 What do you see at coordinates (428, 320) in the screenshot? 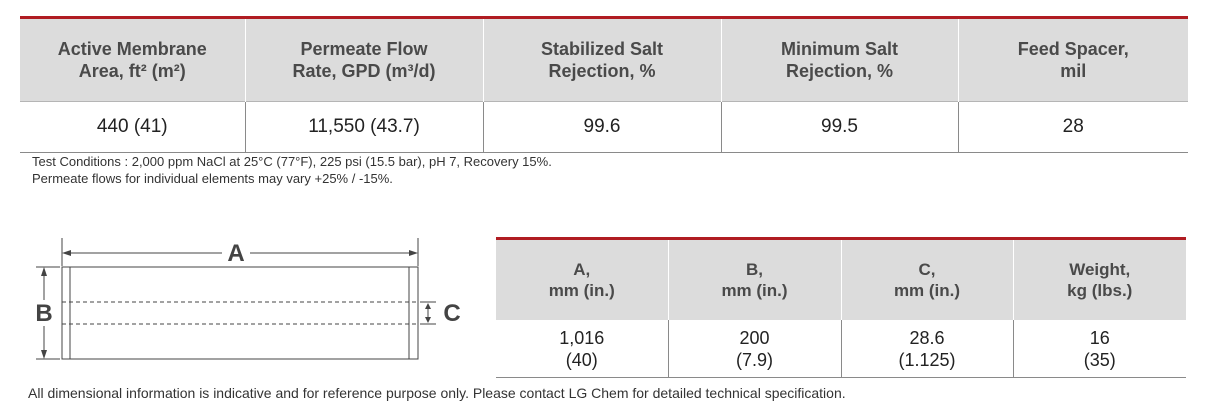
I see `c-arrowhead-bottom` at bounding box center [428, 320].